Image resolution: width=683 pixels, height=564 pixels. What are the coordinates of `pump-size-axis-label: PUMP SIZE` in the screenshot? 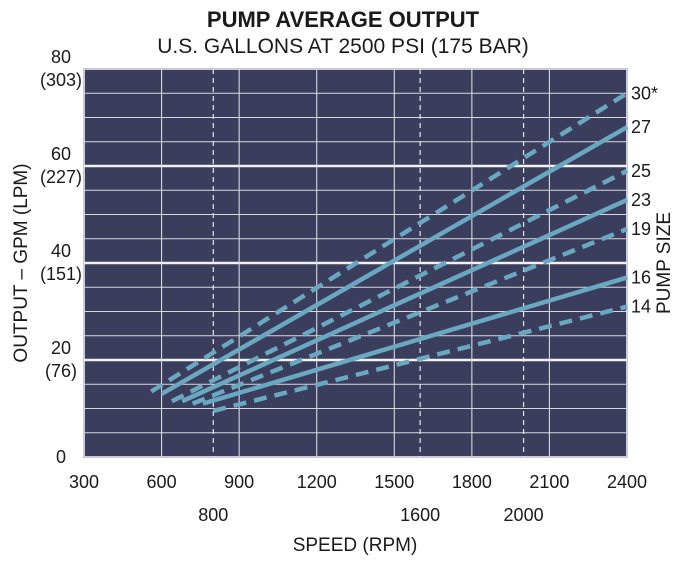 It's located at (664, 263).